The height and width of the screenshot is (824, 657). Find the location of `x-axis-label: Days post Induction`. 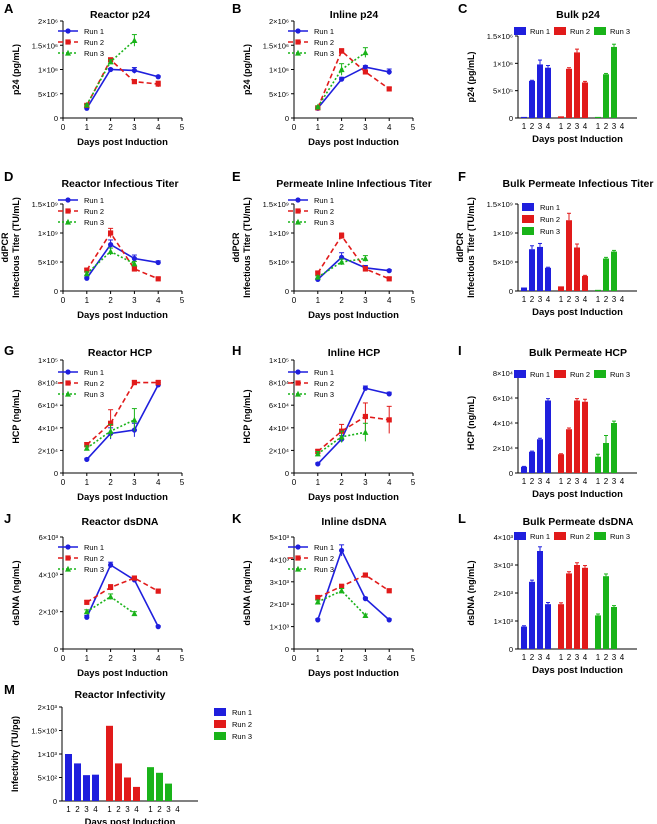

x-axis-label: Days post Induction is located at coordinates (353, 497).